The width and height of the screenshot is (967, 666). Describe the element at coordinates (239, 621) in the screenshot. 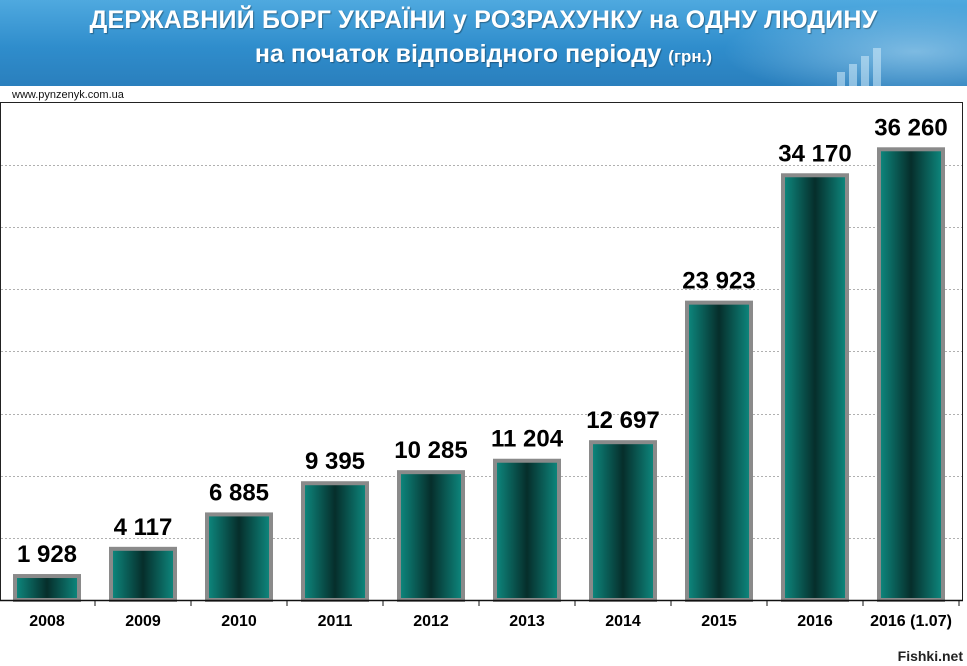

I see `x-tick-label: 2010` at that location.